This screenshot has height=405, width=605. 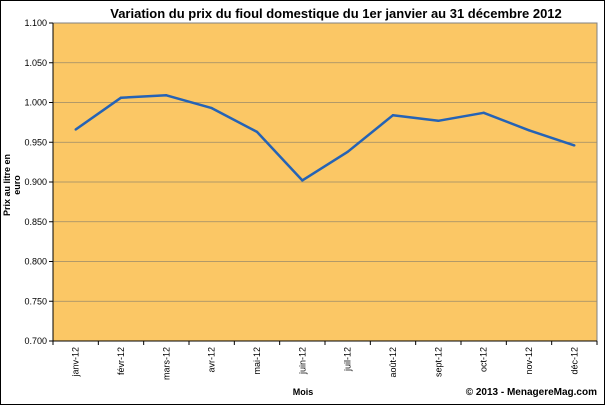 I want to click on x-tick-label: mai-12, so click(x=257, y=361).